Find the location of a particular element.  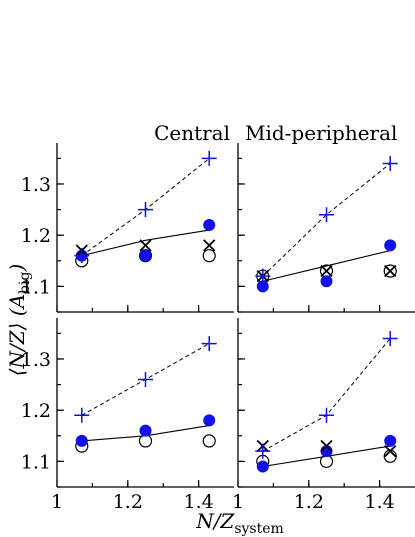

x-axis-title: N/Zsystem is located at coordinates (239, 523).